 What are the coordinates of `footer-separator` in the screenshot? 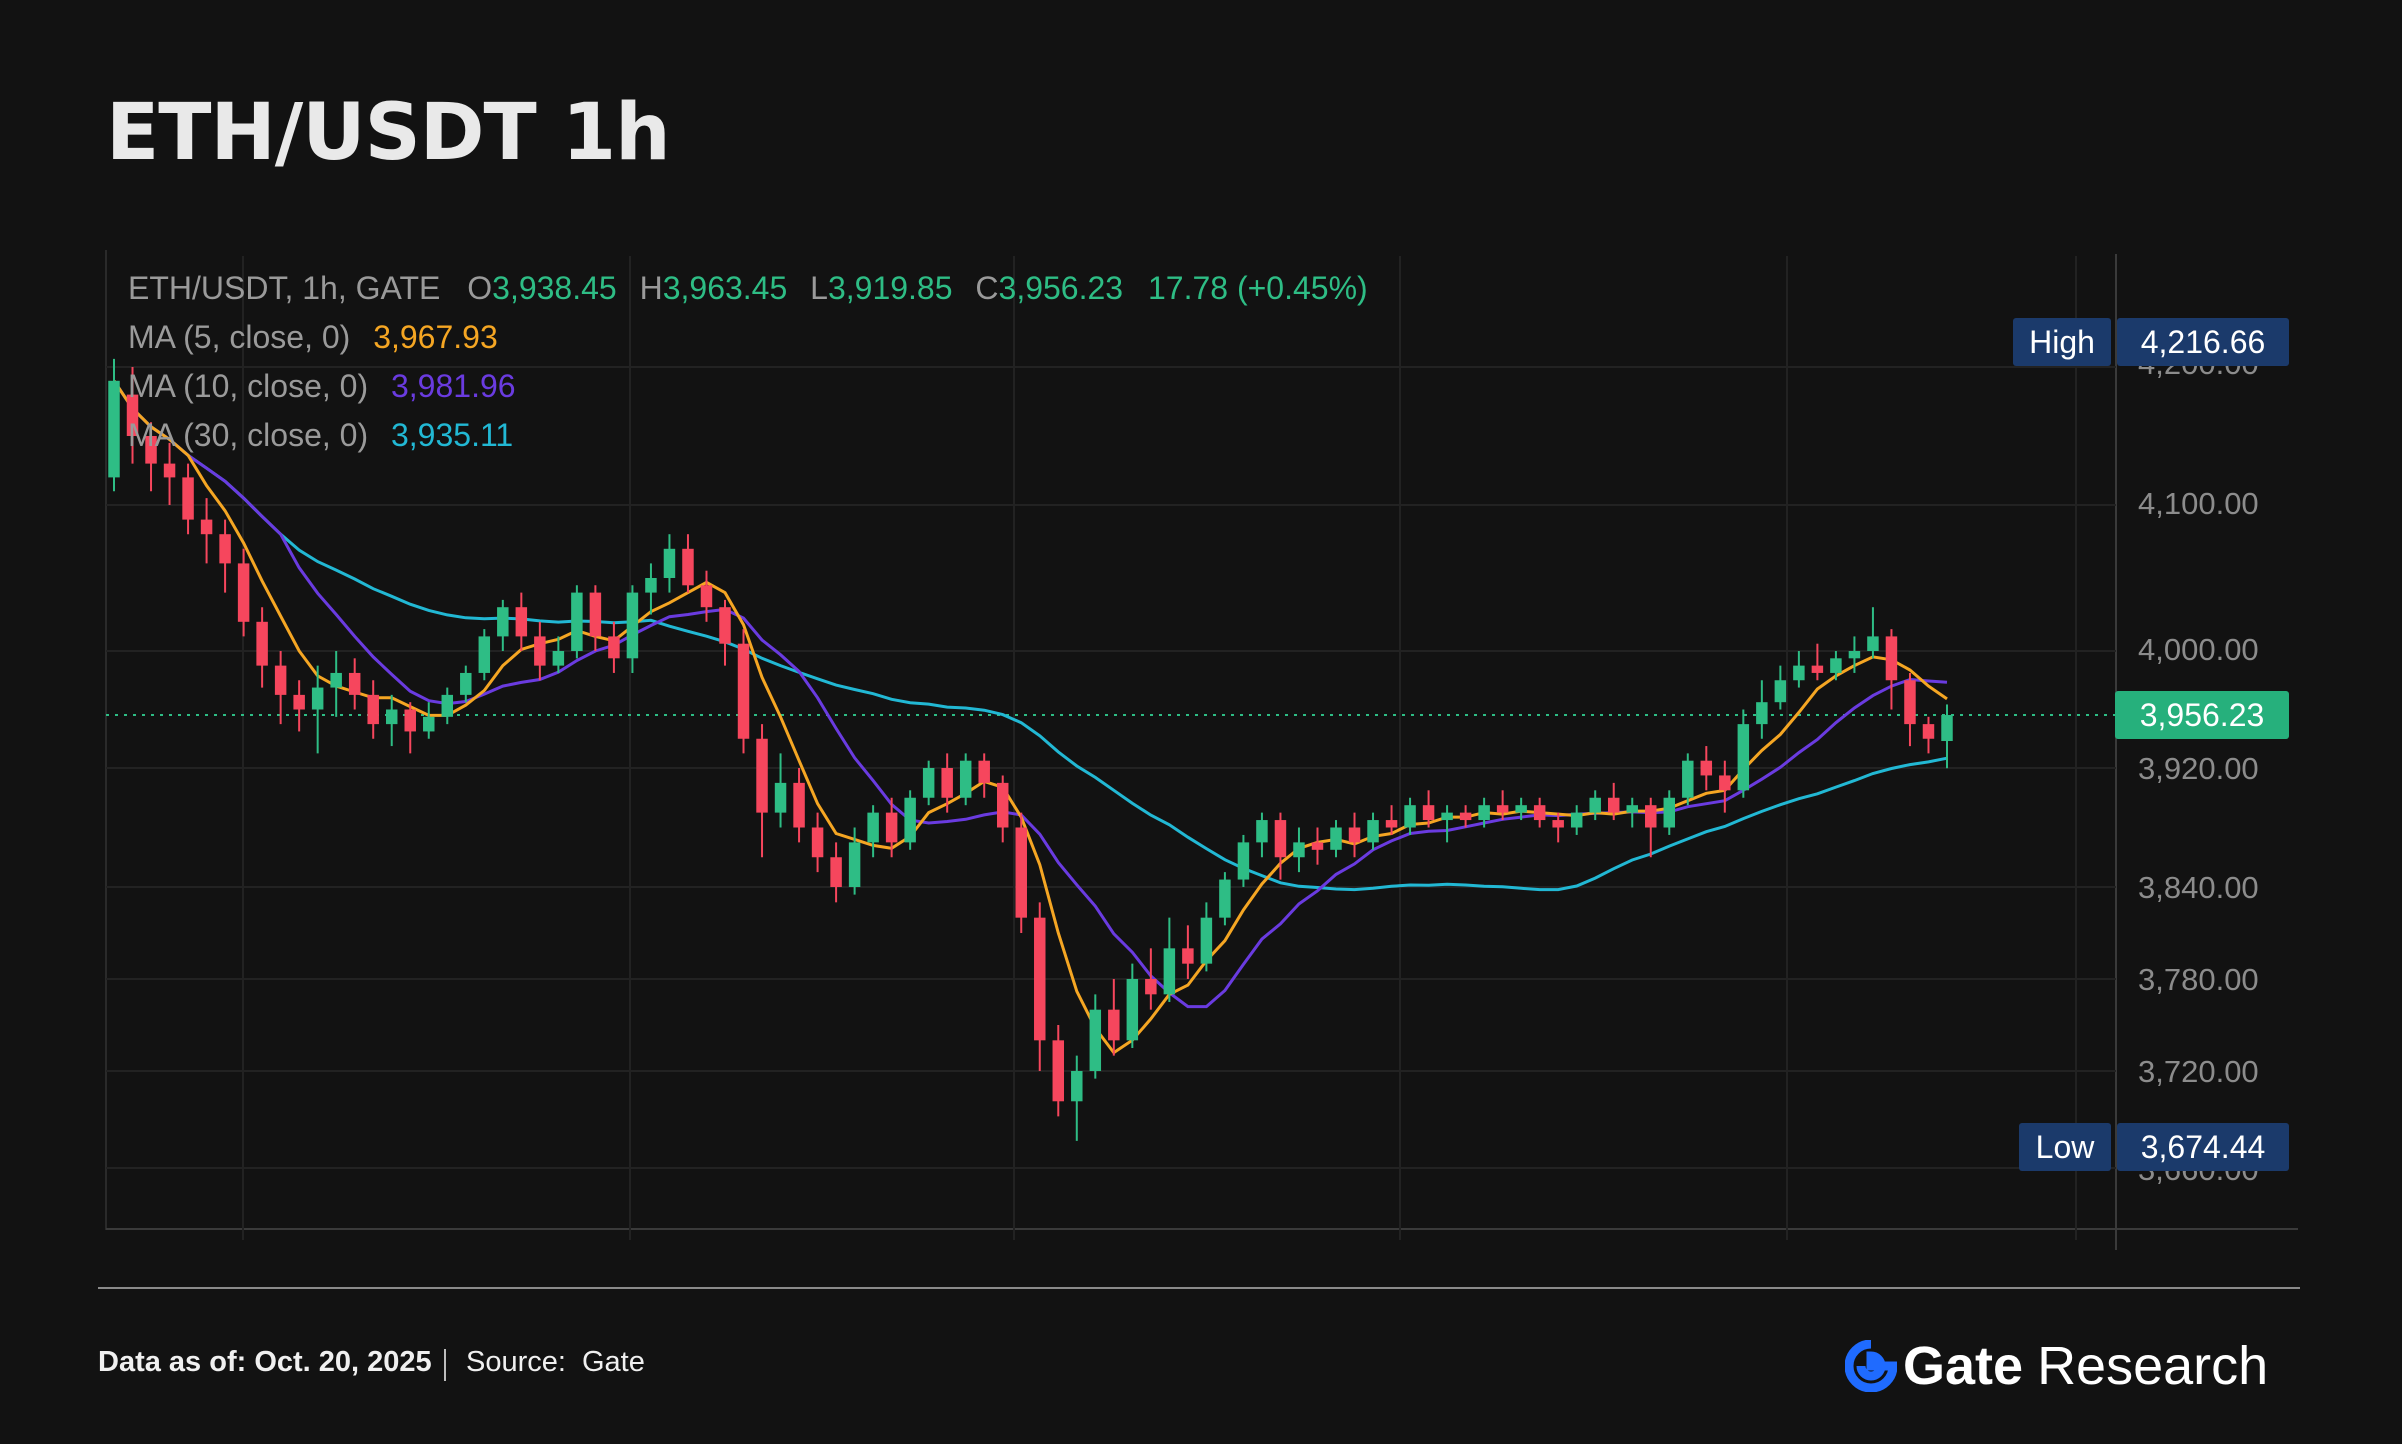 It's located at (445, 1365).